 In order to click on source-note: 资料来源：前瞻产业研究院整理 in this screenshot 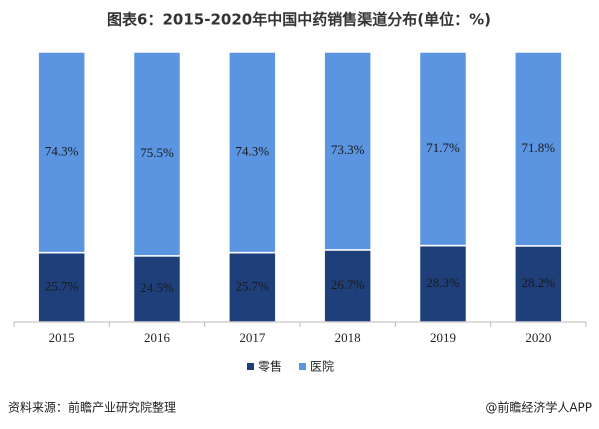, I will do `click(92, 407)`.